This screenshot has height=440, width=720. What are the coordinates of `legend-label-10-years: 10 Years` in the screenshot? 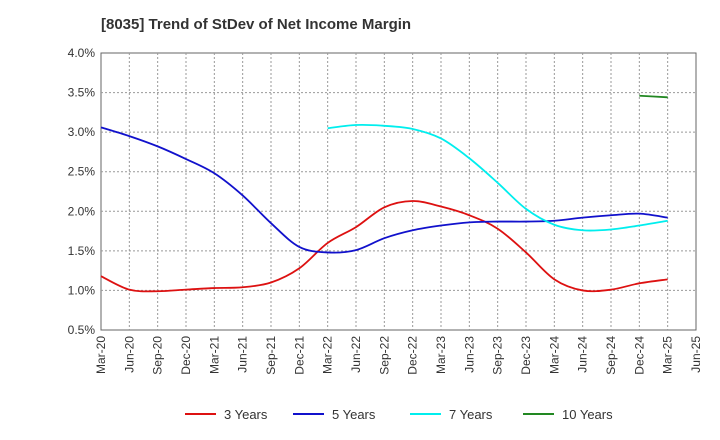 It's located at (587, 414).